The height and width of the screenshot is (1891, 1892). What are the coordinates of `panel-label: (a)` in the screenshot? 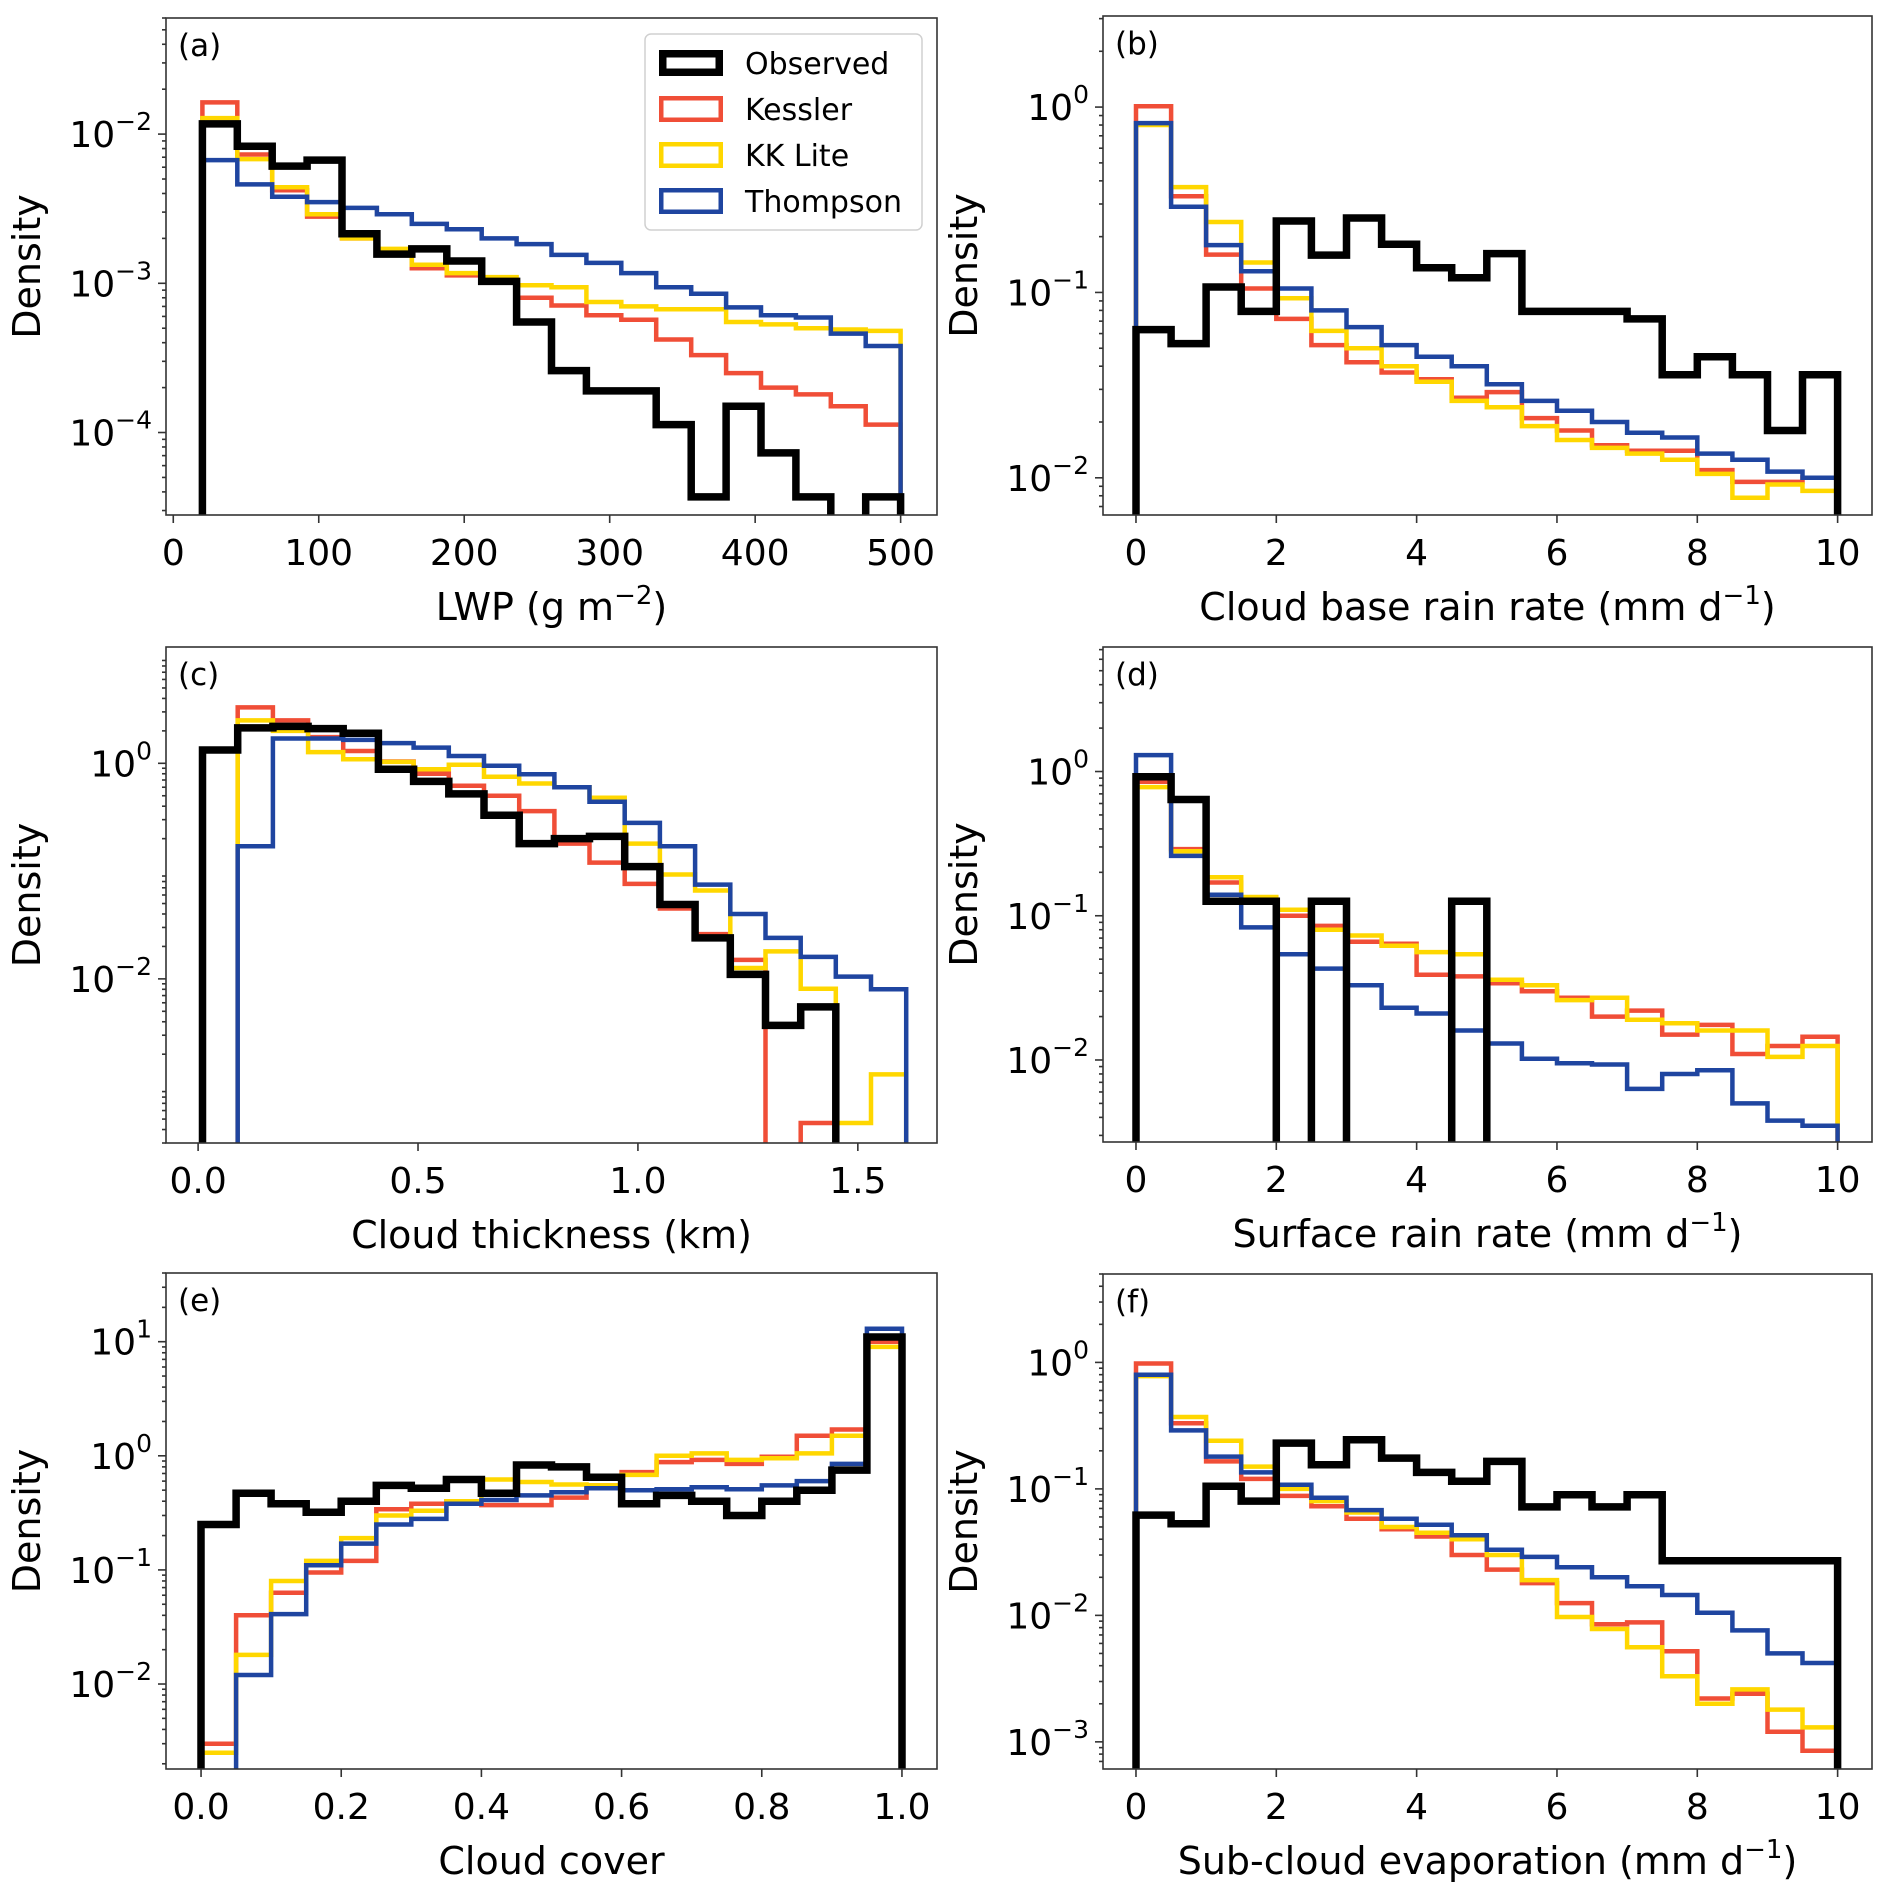 It's located at (199, 46).